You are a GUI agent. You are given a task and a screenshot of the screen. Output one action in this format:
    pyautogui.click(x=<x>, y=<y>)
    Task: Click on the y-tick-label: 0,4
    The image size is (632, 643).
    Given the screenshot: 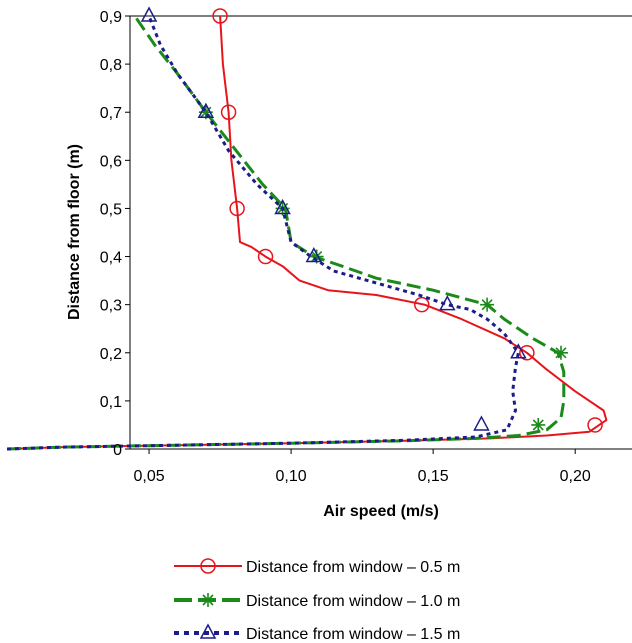 What is the action you would take?
    pyautogui.click(x=111, y=258)
    